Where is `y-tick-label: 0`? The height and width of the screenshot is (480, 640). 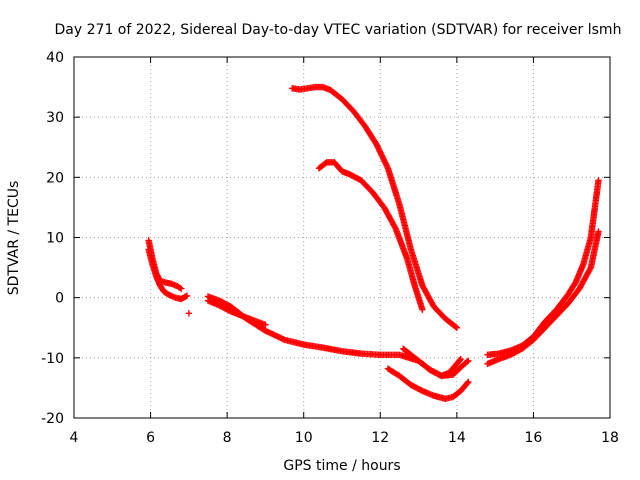
y-tick-label: 0 is located at coordinates (59, 299).